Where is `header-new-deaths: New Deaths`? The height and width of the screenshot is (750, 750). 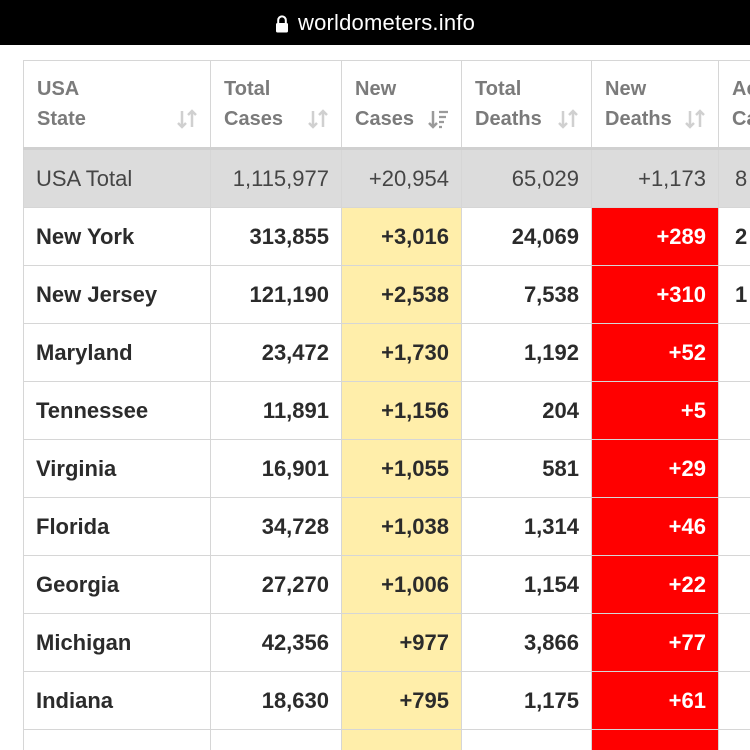
header-new-deaths: New Deaths is located at coordinates (655, 105).